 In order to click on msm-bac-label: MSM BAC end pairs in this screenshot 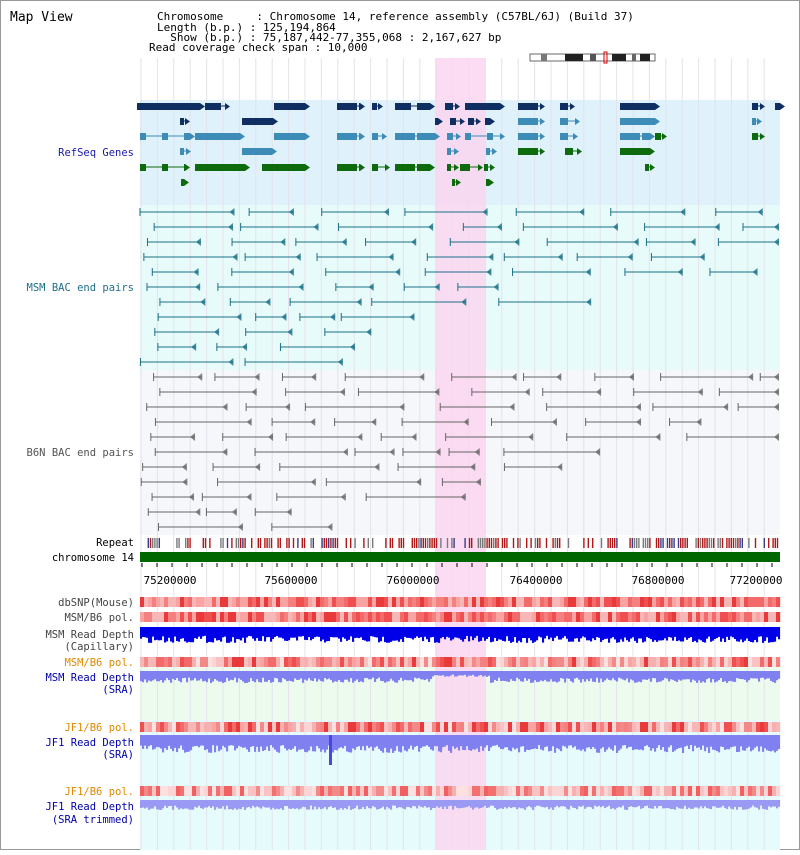, I will do `click(80, 288)`.